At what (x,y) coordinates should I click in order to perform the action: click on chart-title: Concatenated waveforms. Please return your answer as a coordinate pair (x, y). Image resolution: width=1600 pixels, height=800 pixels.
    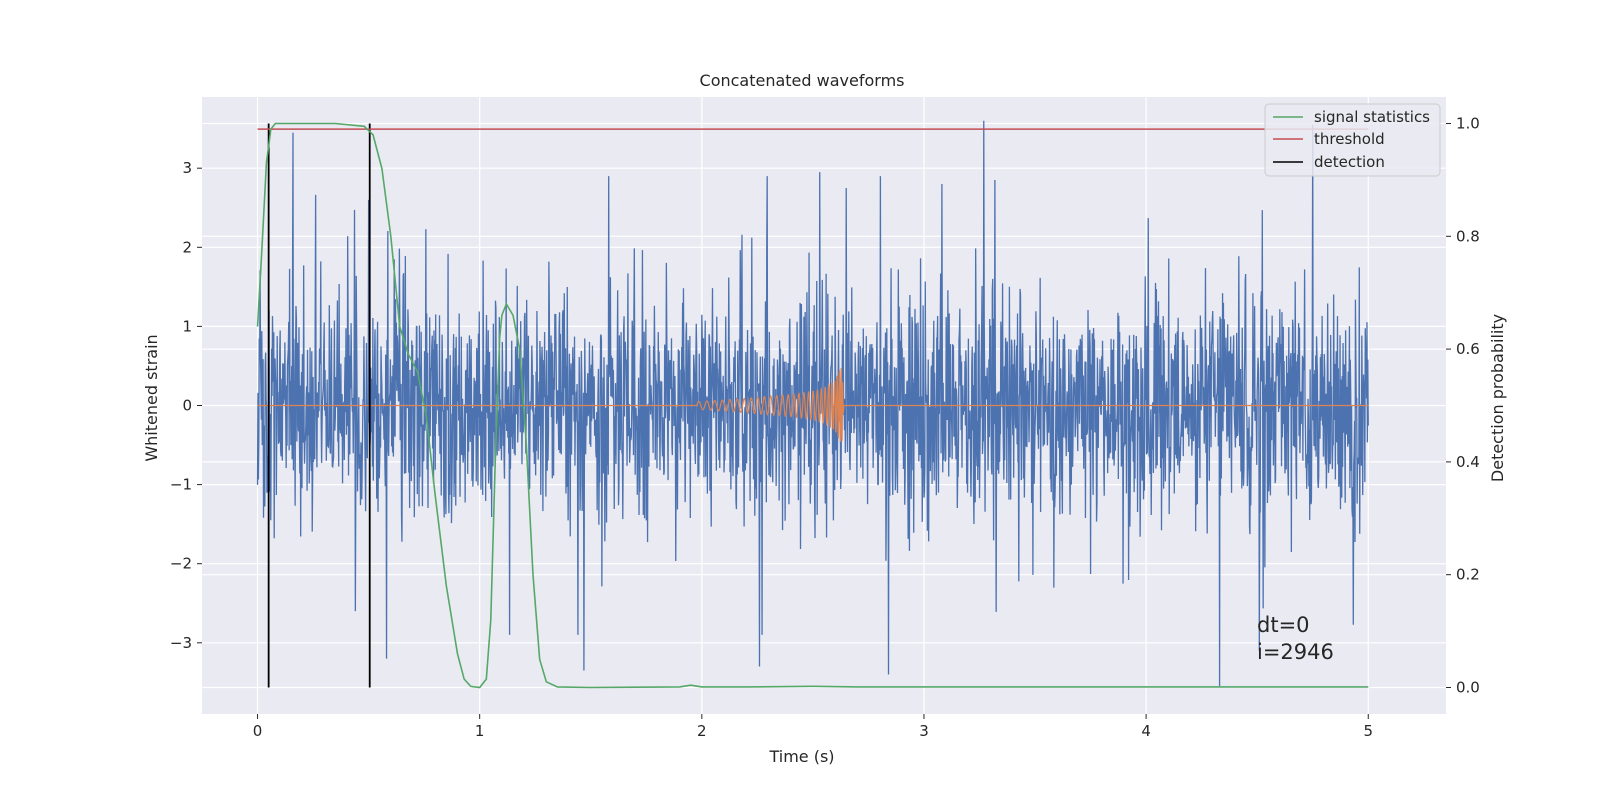
    Looking at the image, I should click on (802, 80).